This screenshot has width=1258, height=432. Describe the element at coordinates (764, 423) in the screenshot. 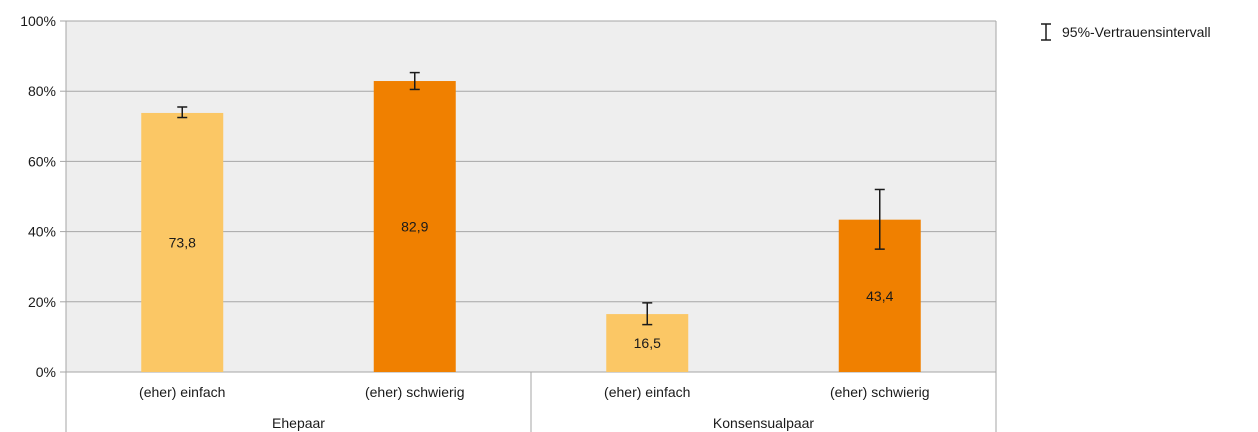

I see `group-label: Konsensualpaar` at that location.